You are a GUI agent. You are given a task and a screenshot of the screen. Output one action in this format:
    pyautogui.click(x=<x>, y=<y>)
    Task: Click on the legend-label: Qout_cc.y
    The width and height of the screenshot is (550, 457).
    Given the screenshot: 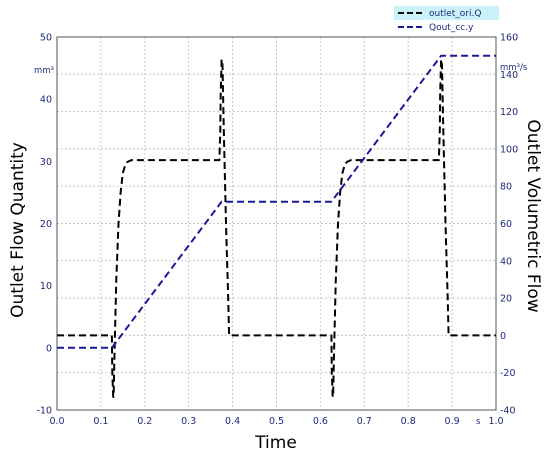 What is the action you would take?
    pyautogui.click(x=451, y=28)
    